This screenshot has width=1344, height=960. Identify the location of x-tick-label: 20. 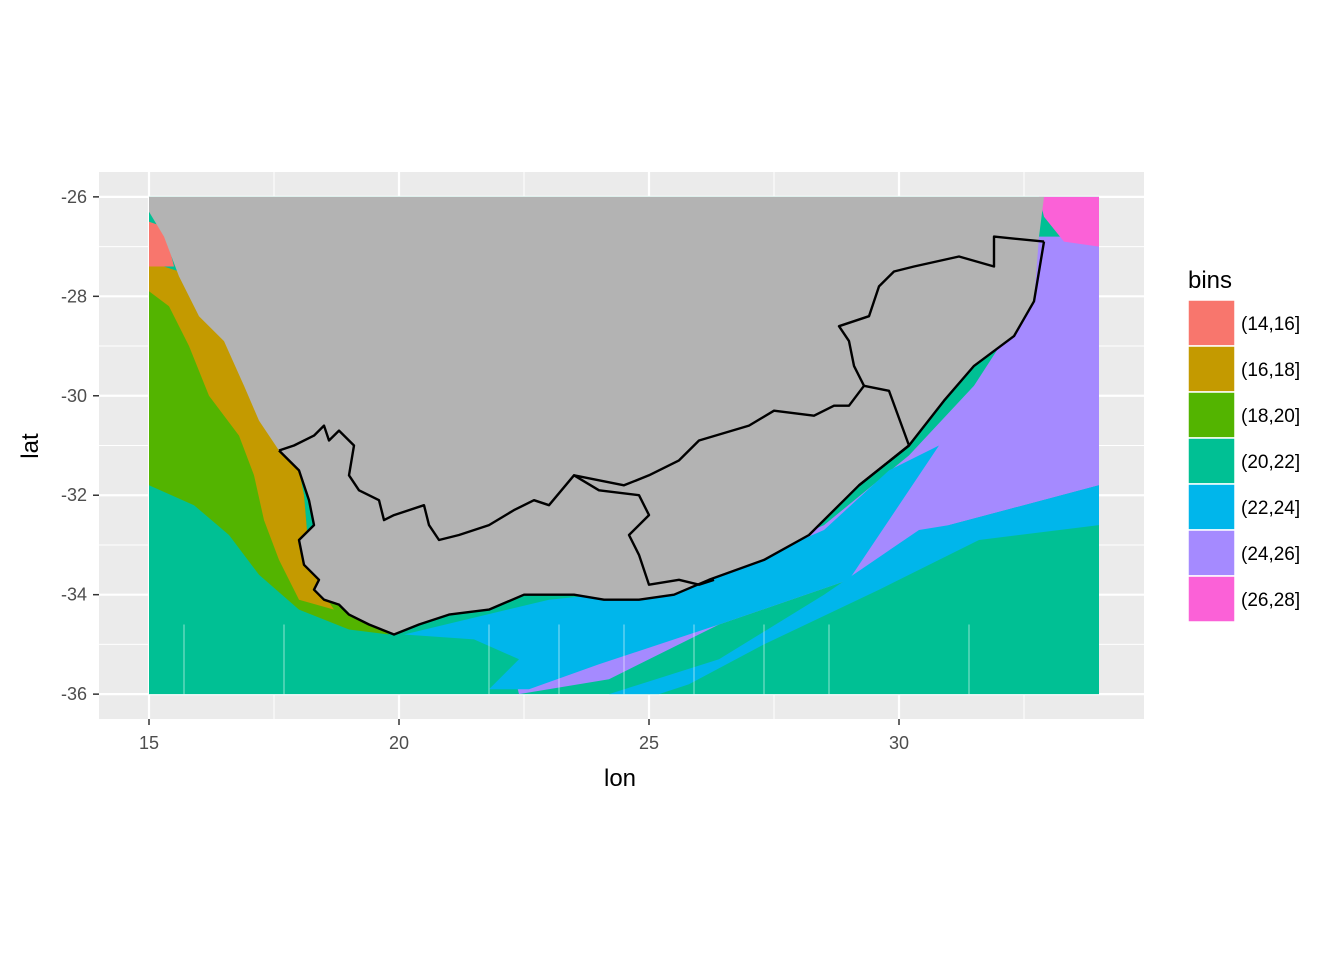
(399, 743).